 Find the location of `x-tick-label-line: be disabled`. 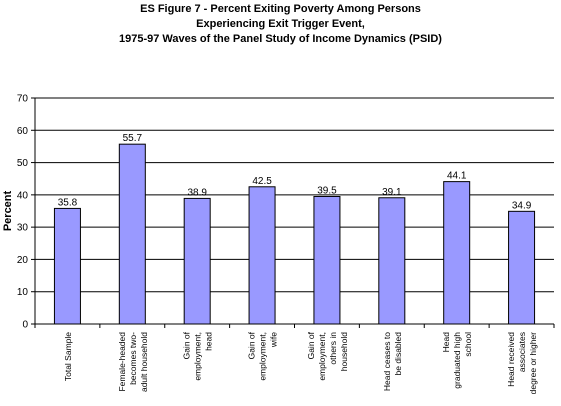

x-tick-label-line: be disabled is located at coordinates (398, 354).